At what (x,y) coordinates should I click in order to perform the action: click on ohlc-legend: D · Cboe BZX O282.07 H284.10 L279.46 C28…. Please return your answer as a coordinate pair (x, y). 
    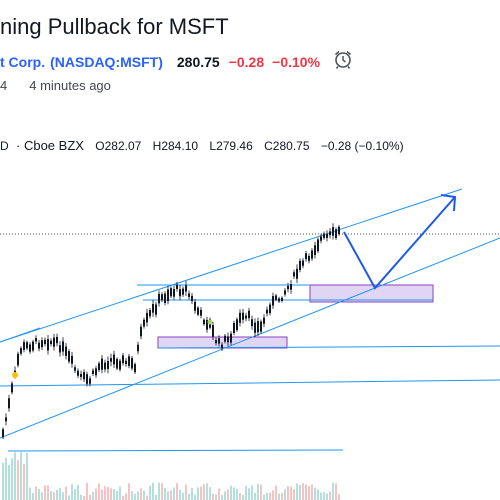
    Looking at the image, I should click on (202, 145).